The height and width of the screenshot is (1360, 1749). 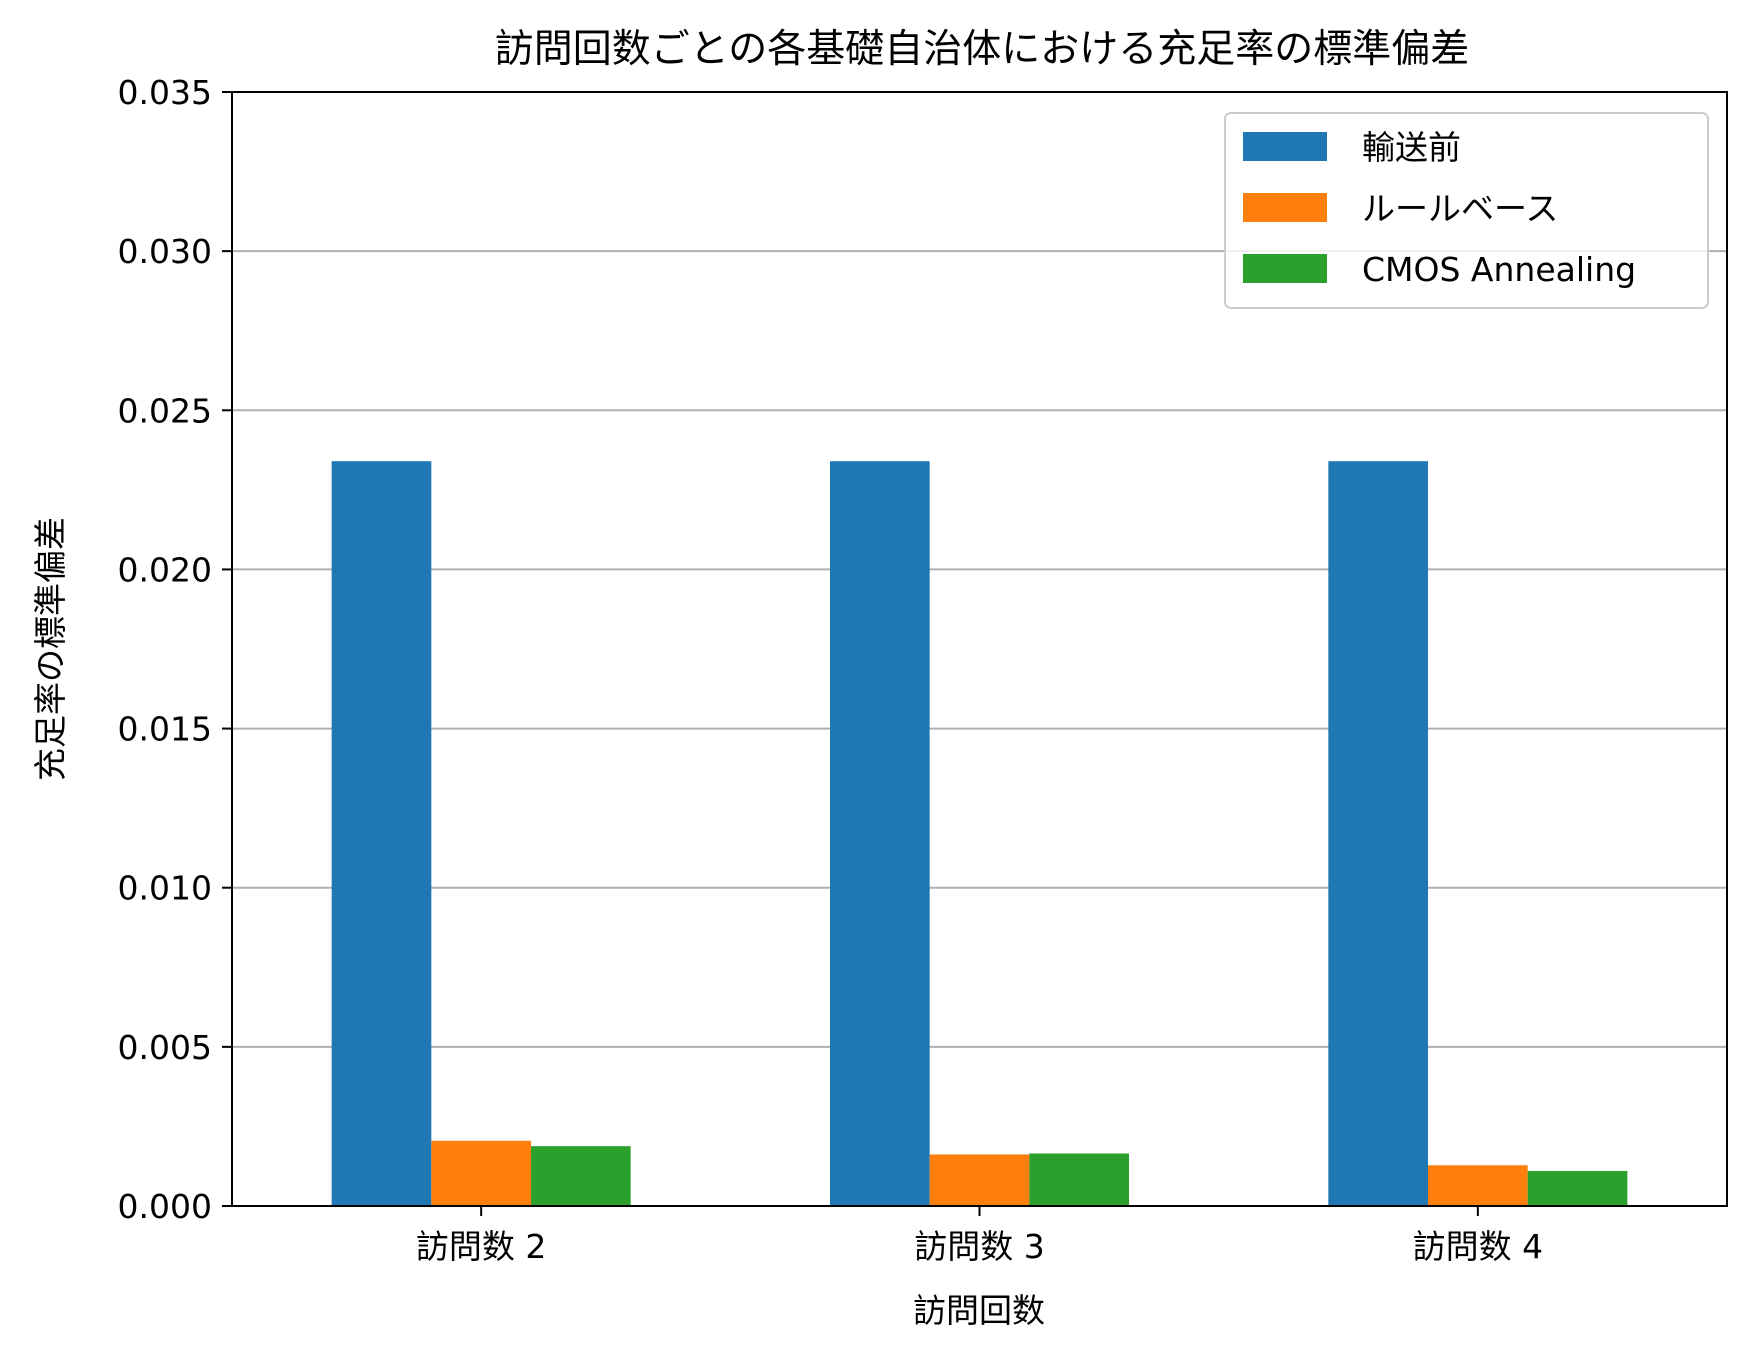 I want to click on y-tick-label: 0.010, so click(x=165, y=888).